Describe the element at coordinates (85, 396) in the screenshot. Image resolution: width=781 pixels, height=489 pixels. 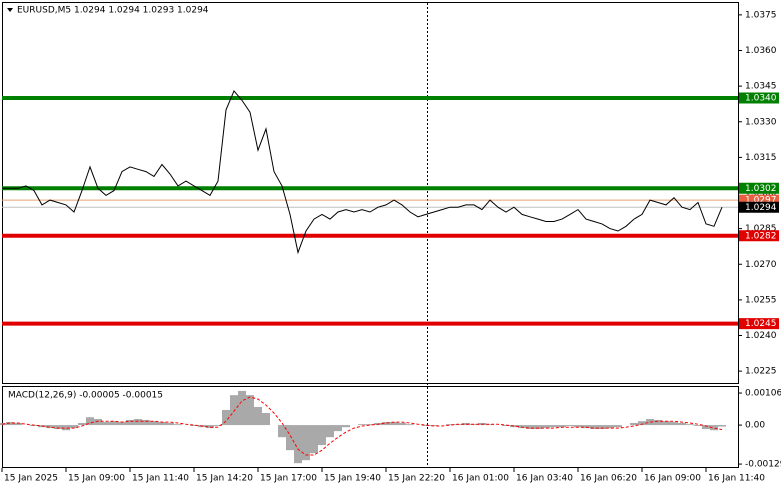
I see `macd-title: MACD(12,26,9) -0.00005 -0.00015` at that location.